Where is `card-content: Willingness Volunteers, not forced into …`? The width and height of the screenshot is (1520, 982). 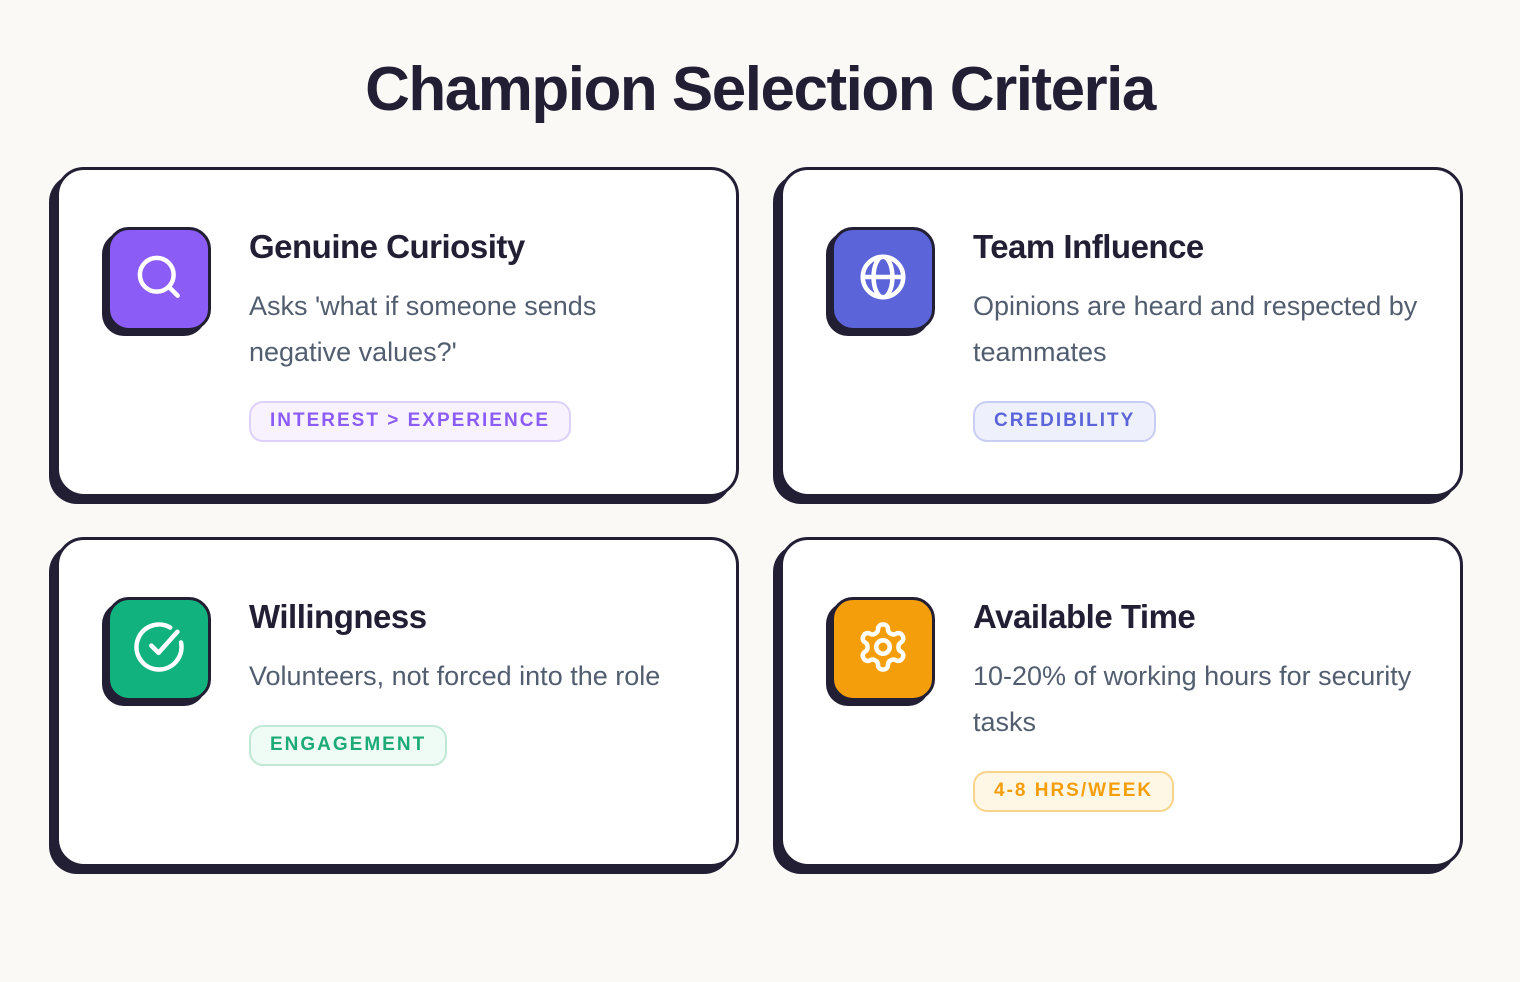
card-content: Willingness Volunteers, not forced into … is located at coordinates (473, 681).